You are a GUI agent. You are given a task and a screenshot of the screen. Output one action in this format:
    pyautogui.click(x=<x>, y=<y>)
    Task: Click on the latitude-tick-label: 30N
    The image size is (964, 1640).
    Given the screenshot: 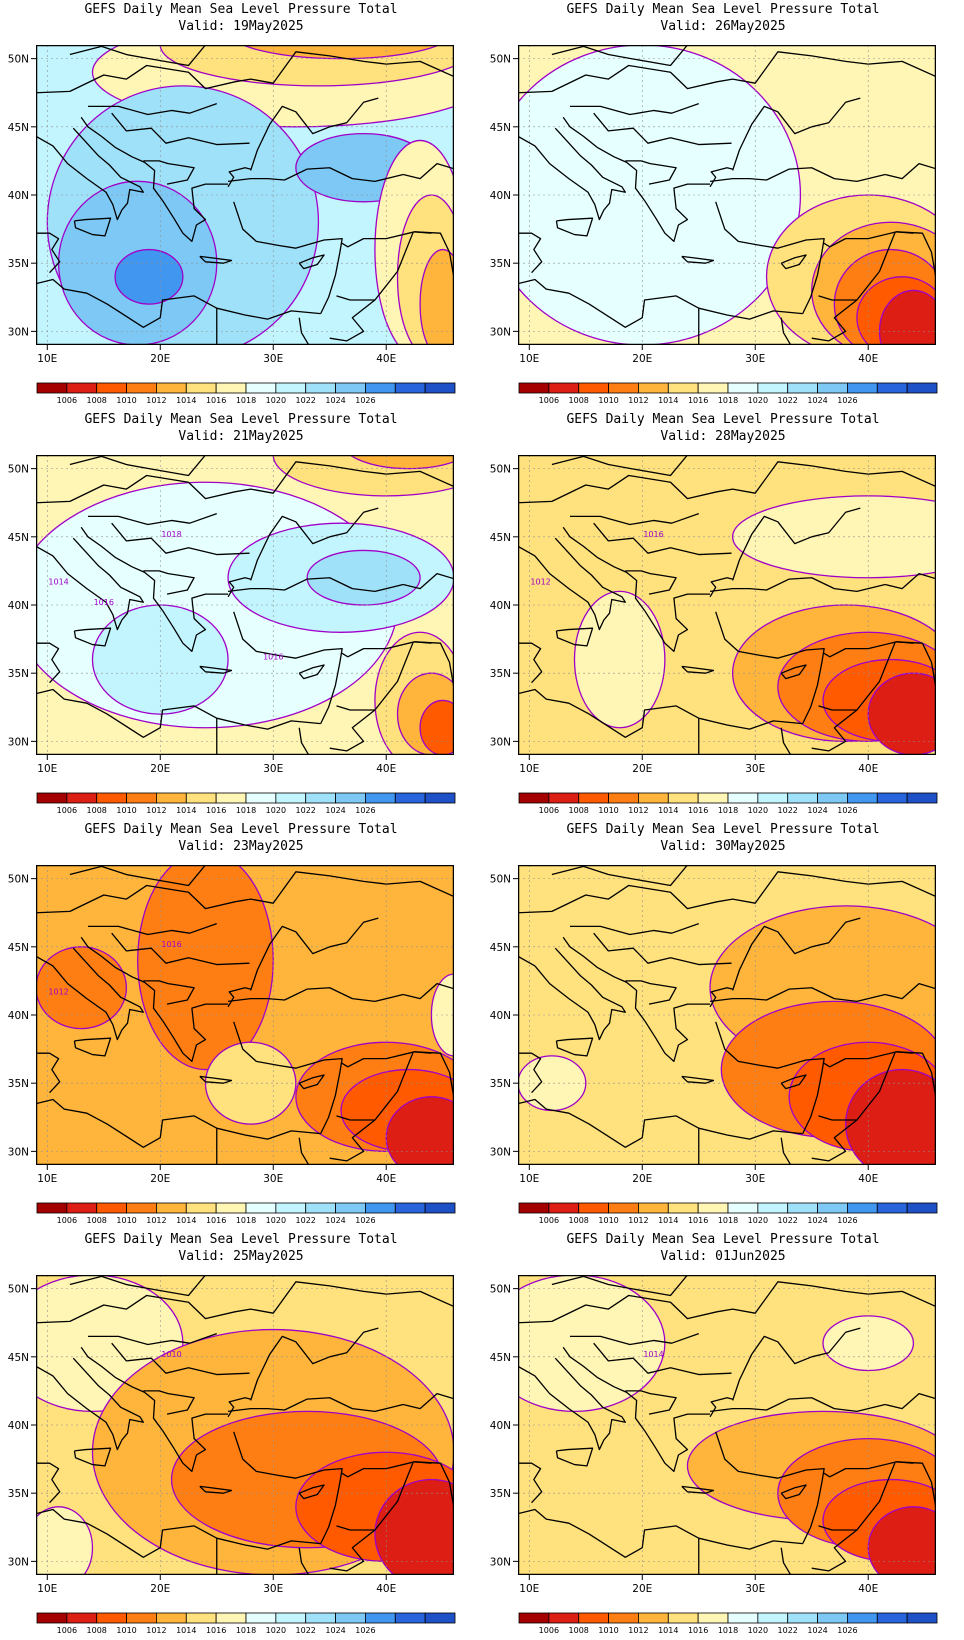 What is the action you would take?
    pyautogui.click(x=18, y=1152)
    